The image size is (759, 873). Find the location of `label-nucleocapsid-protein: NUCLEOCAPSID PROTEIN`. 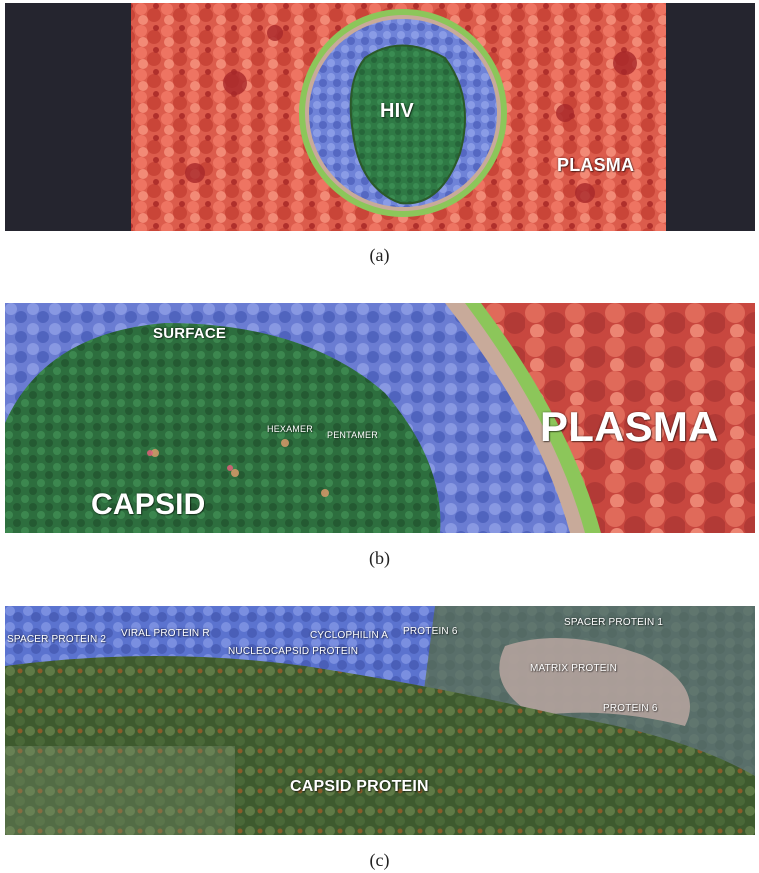

label-nucleocapsid-protein: NUCLEOCAPSID PROTEIN is located at coordinates (293, 651).